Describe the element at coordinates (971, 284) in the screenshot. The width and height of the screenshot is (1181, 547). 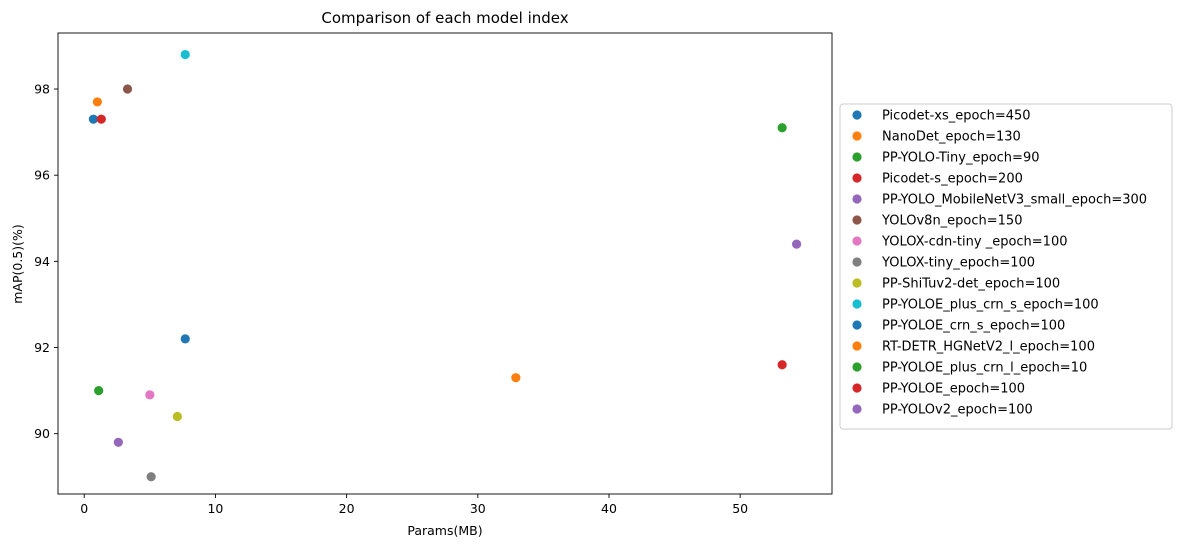
I see `legend-label: PP-ShiTuv2-det_epoch=100` at that location.